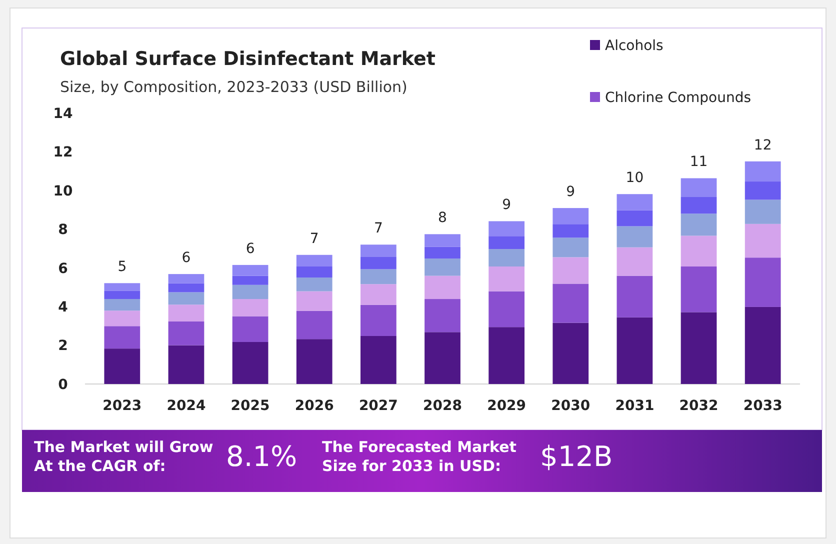 The height and width of the screenshot is (544, 836). I want to click on total-label: 11, so click(699, 162).